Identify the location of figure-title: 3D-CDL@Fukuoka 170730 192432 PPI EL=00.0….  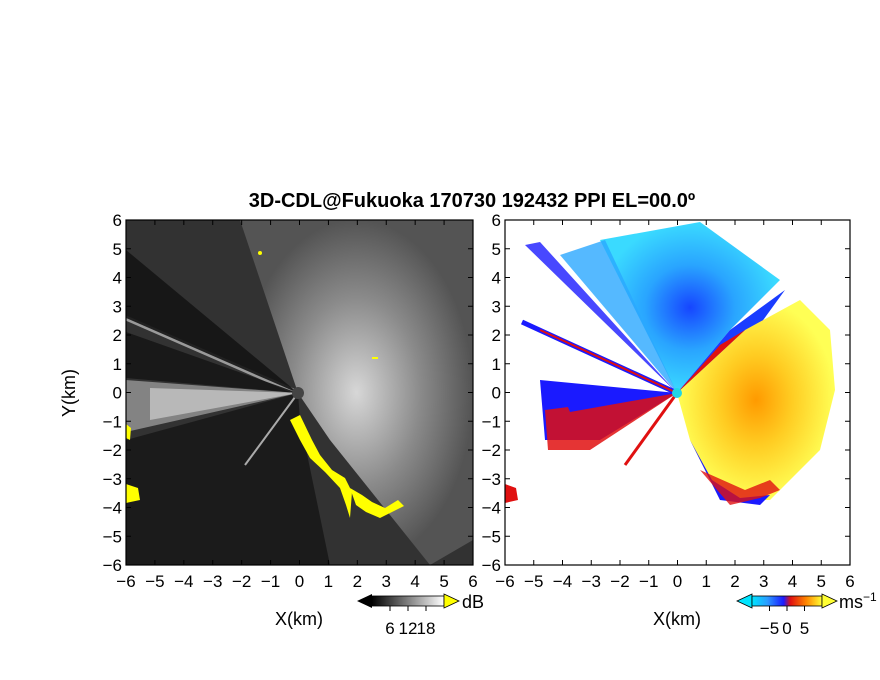
(472, 201).